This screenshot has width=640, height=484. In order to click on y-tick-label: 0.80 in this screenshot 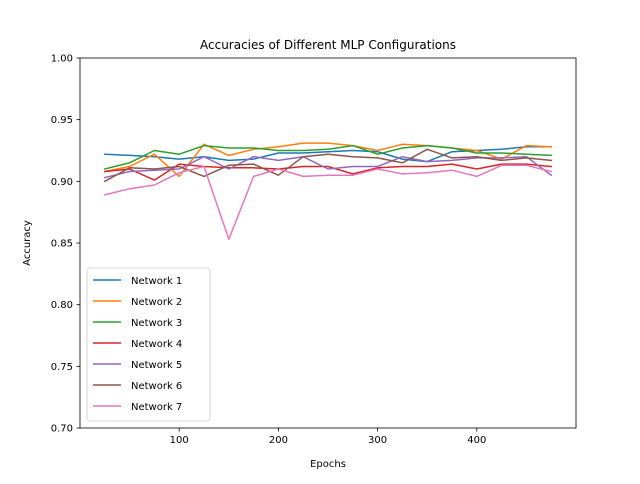, I will do `click(62, 305)`.